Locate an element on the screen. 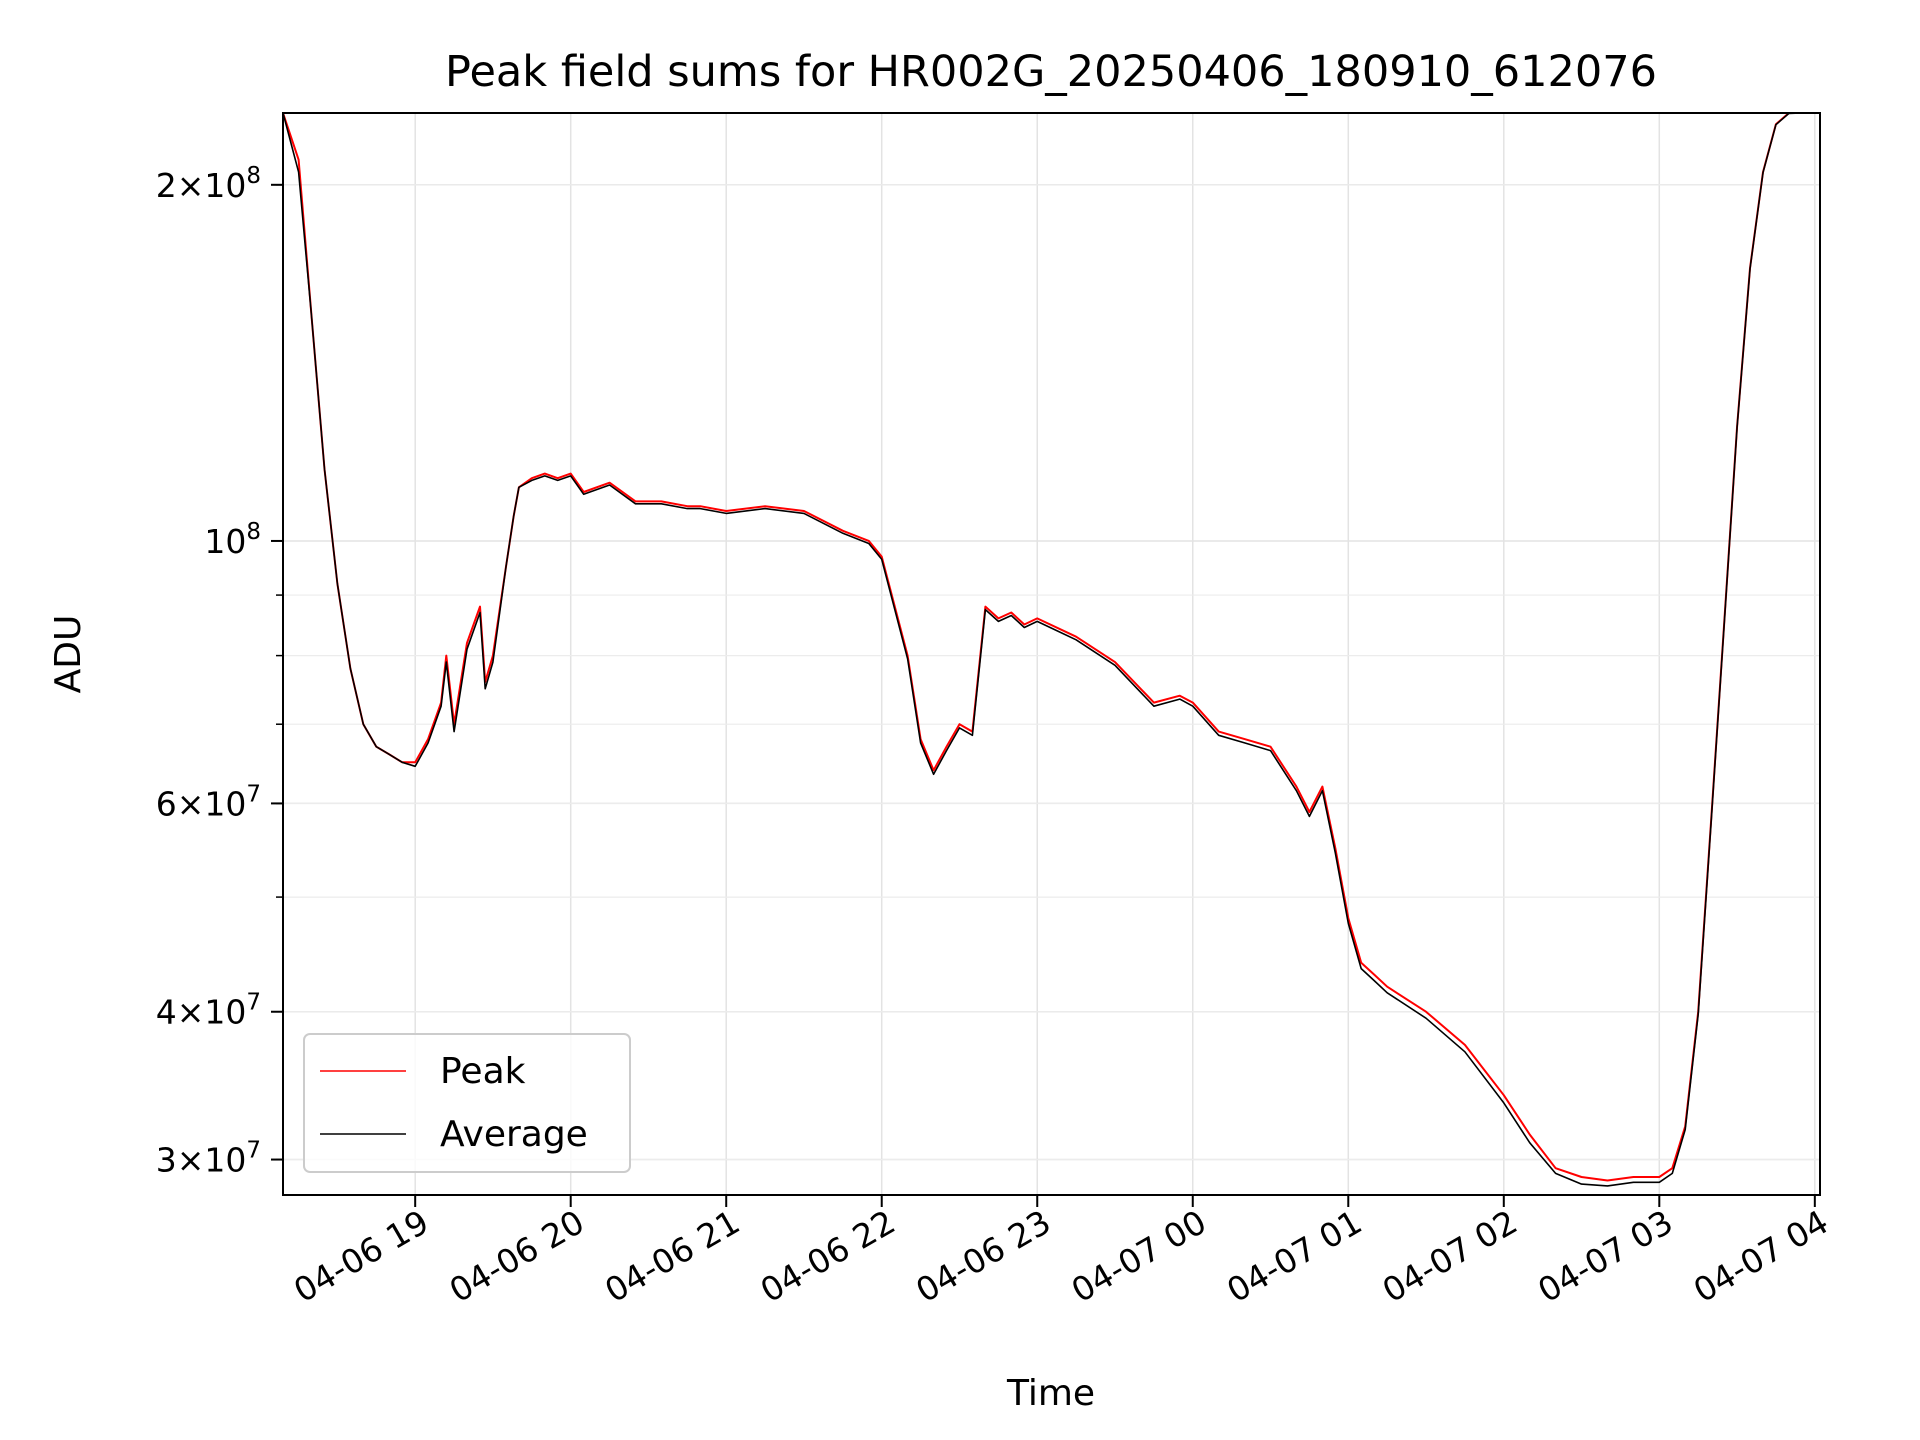 This screenshot has width=1920, height=1440. y-tick-label: 6×107 is located at coordinates (208, 802).